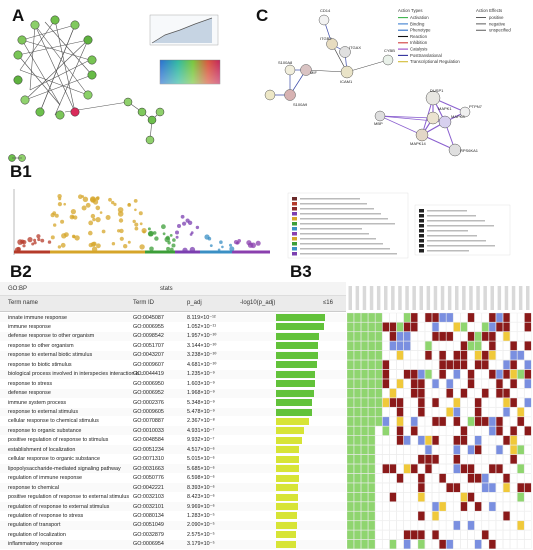 This screenshot has width=533, height=550. Describe the element at coordinates (184, 30) in the screenshot. I see `inset-plot` at that location.